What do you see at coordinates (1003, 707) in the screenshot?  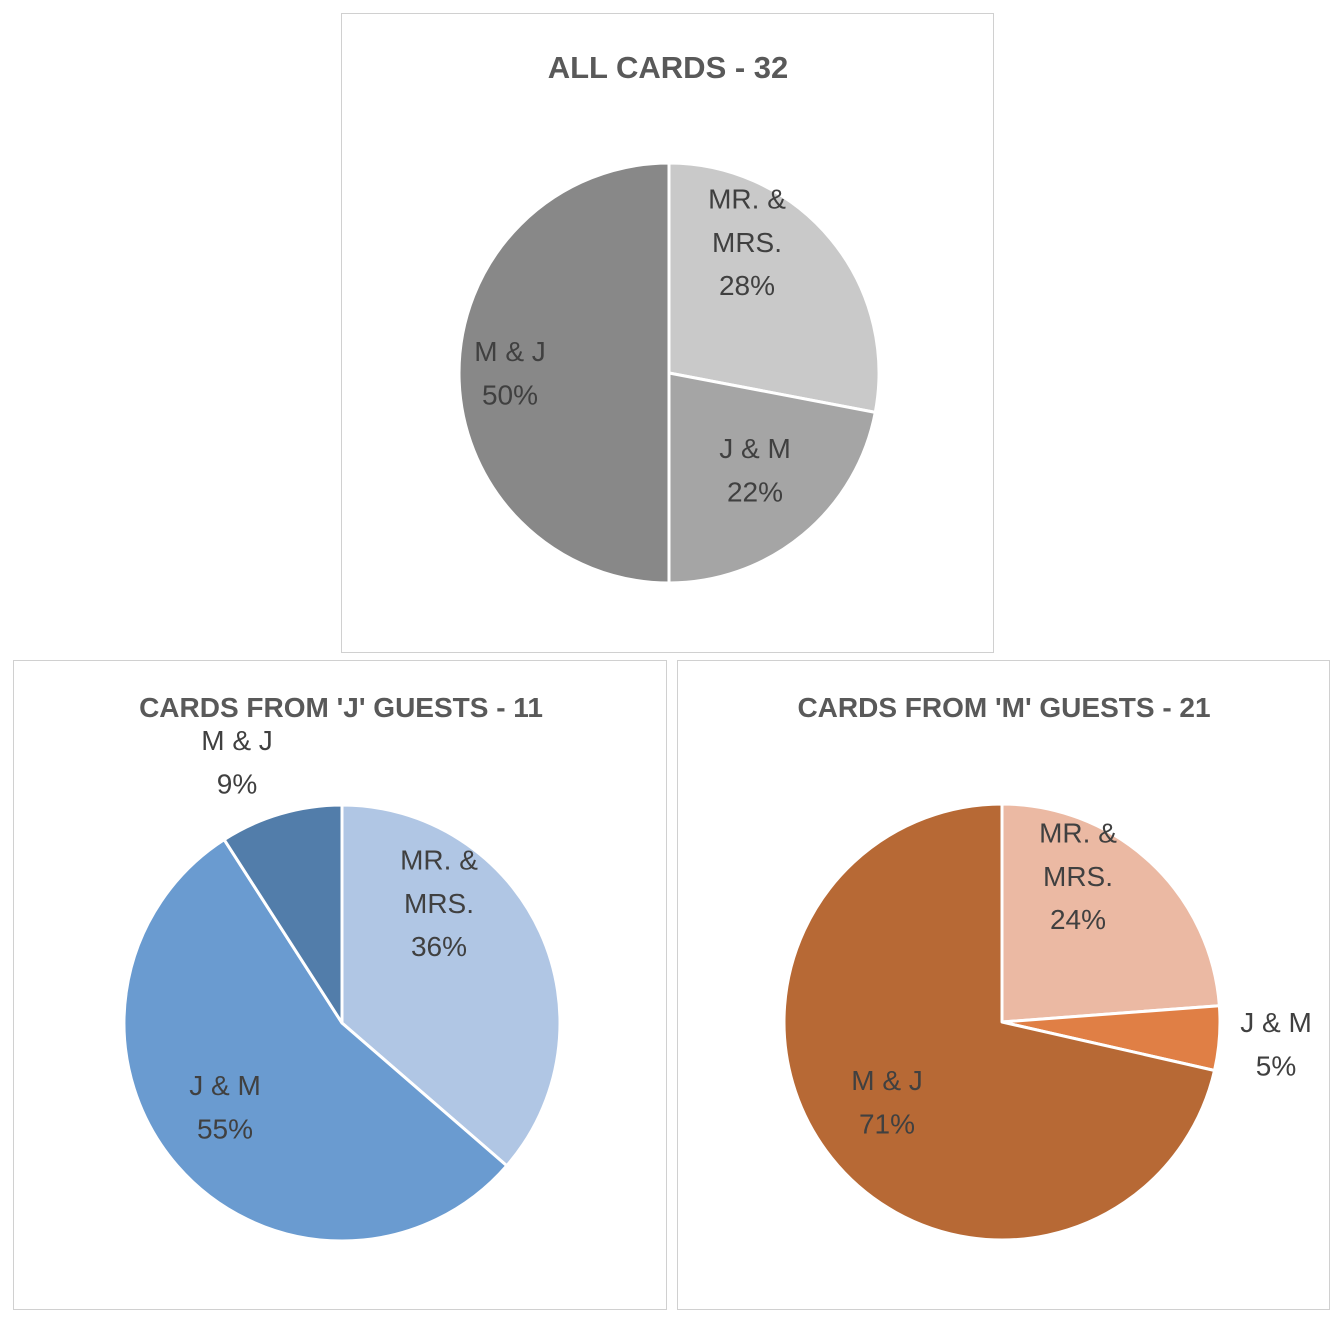 I see `chart-title: CARDS FROM 'M' GUESTS - 21` at bounding box center [1003, 707].